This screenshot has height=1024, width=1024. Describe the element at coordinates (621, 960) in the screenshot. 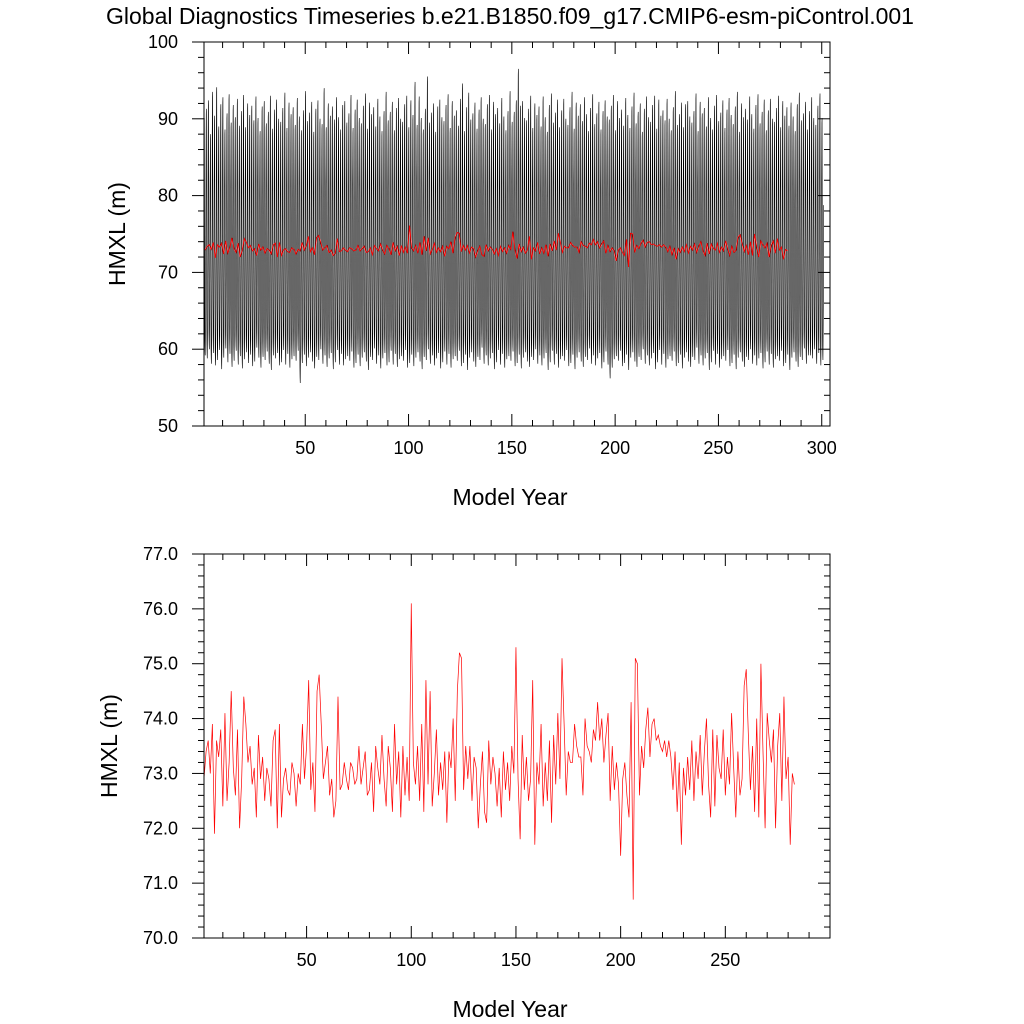

I see `bottom-x-tick-label: 200` at that location.